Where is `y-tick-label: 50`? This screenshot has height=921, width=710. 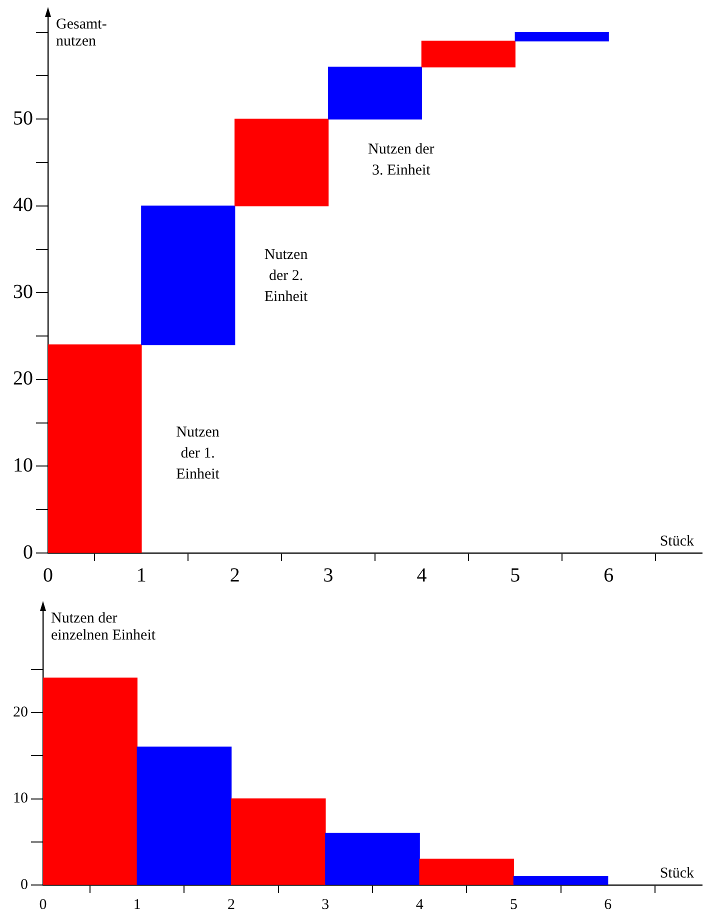
y-tick-label: 50 is located at coordinates (23, 118).